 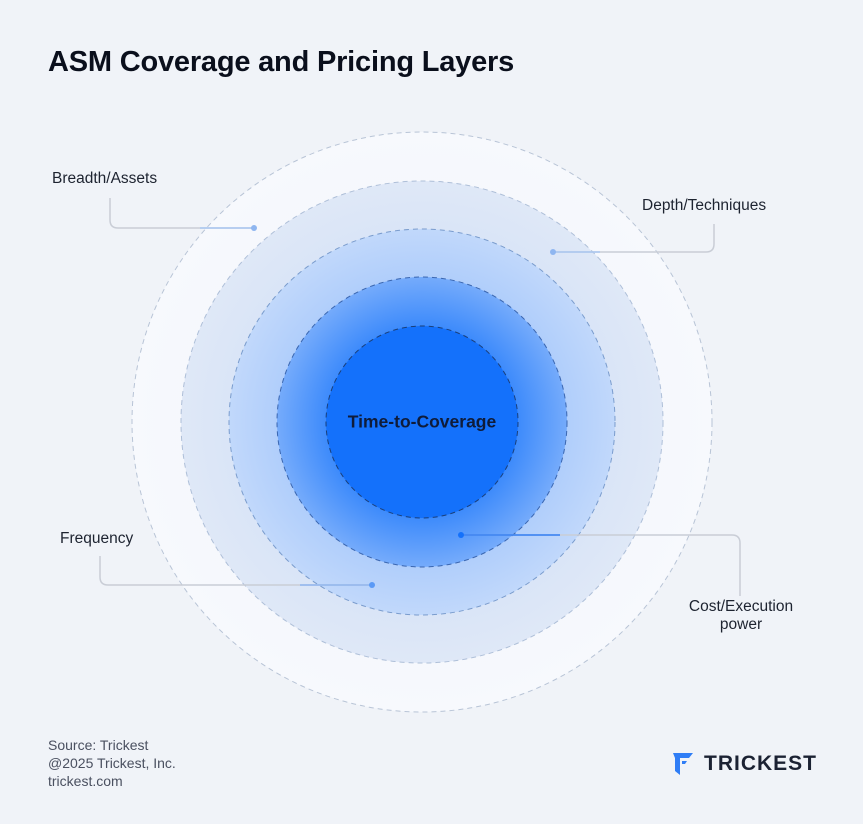 I want to click on connector-depth, so click(x=634, y=238).